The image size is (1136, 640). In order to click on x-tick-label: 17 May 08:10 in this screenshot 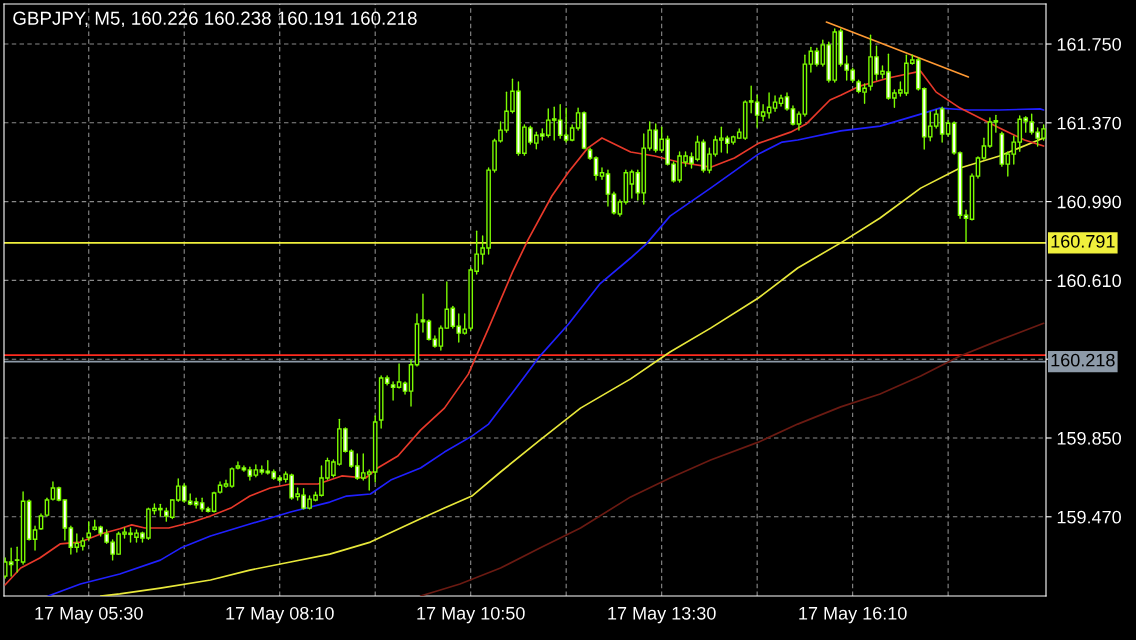, I will do `click(280, 615)`.